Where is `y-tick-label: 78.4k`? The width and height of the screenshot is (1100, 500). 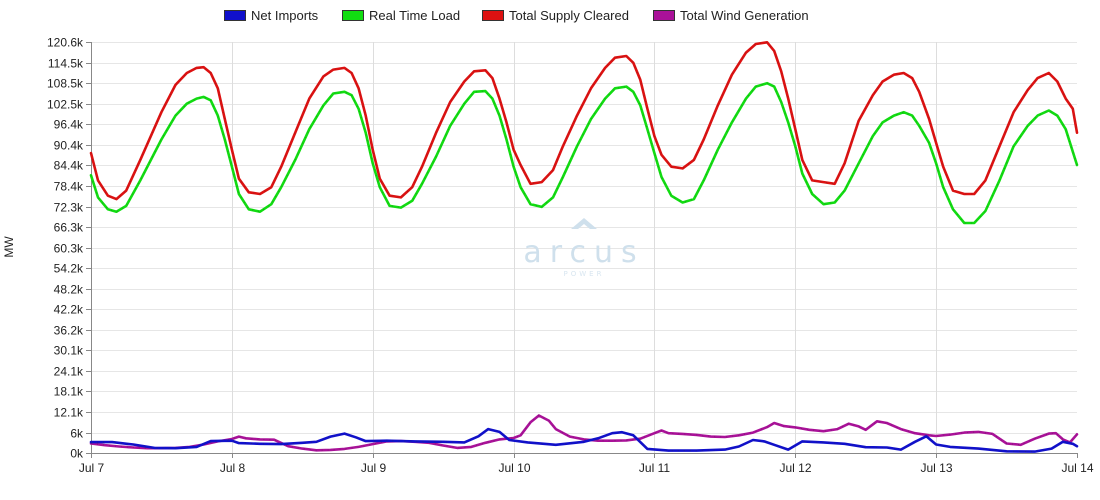 y-tick-label: 78.4k is located at coordinates (69, 187).